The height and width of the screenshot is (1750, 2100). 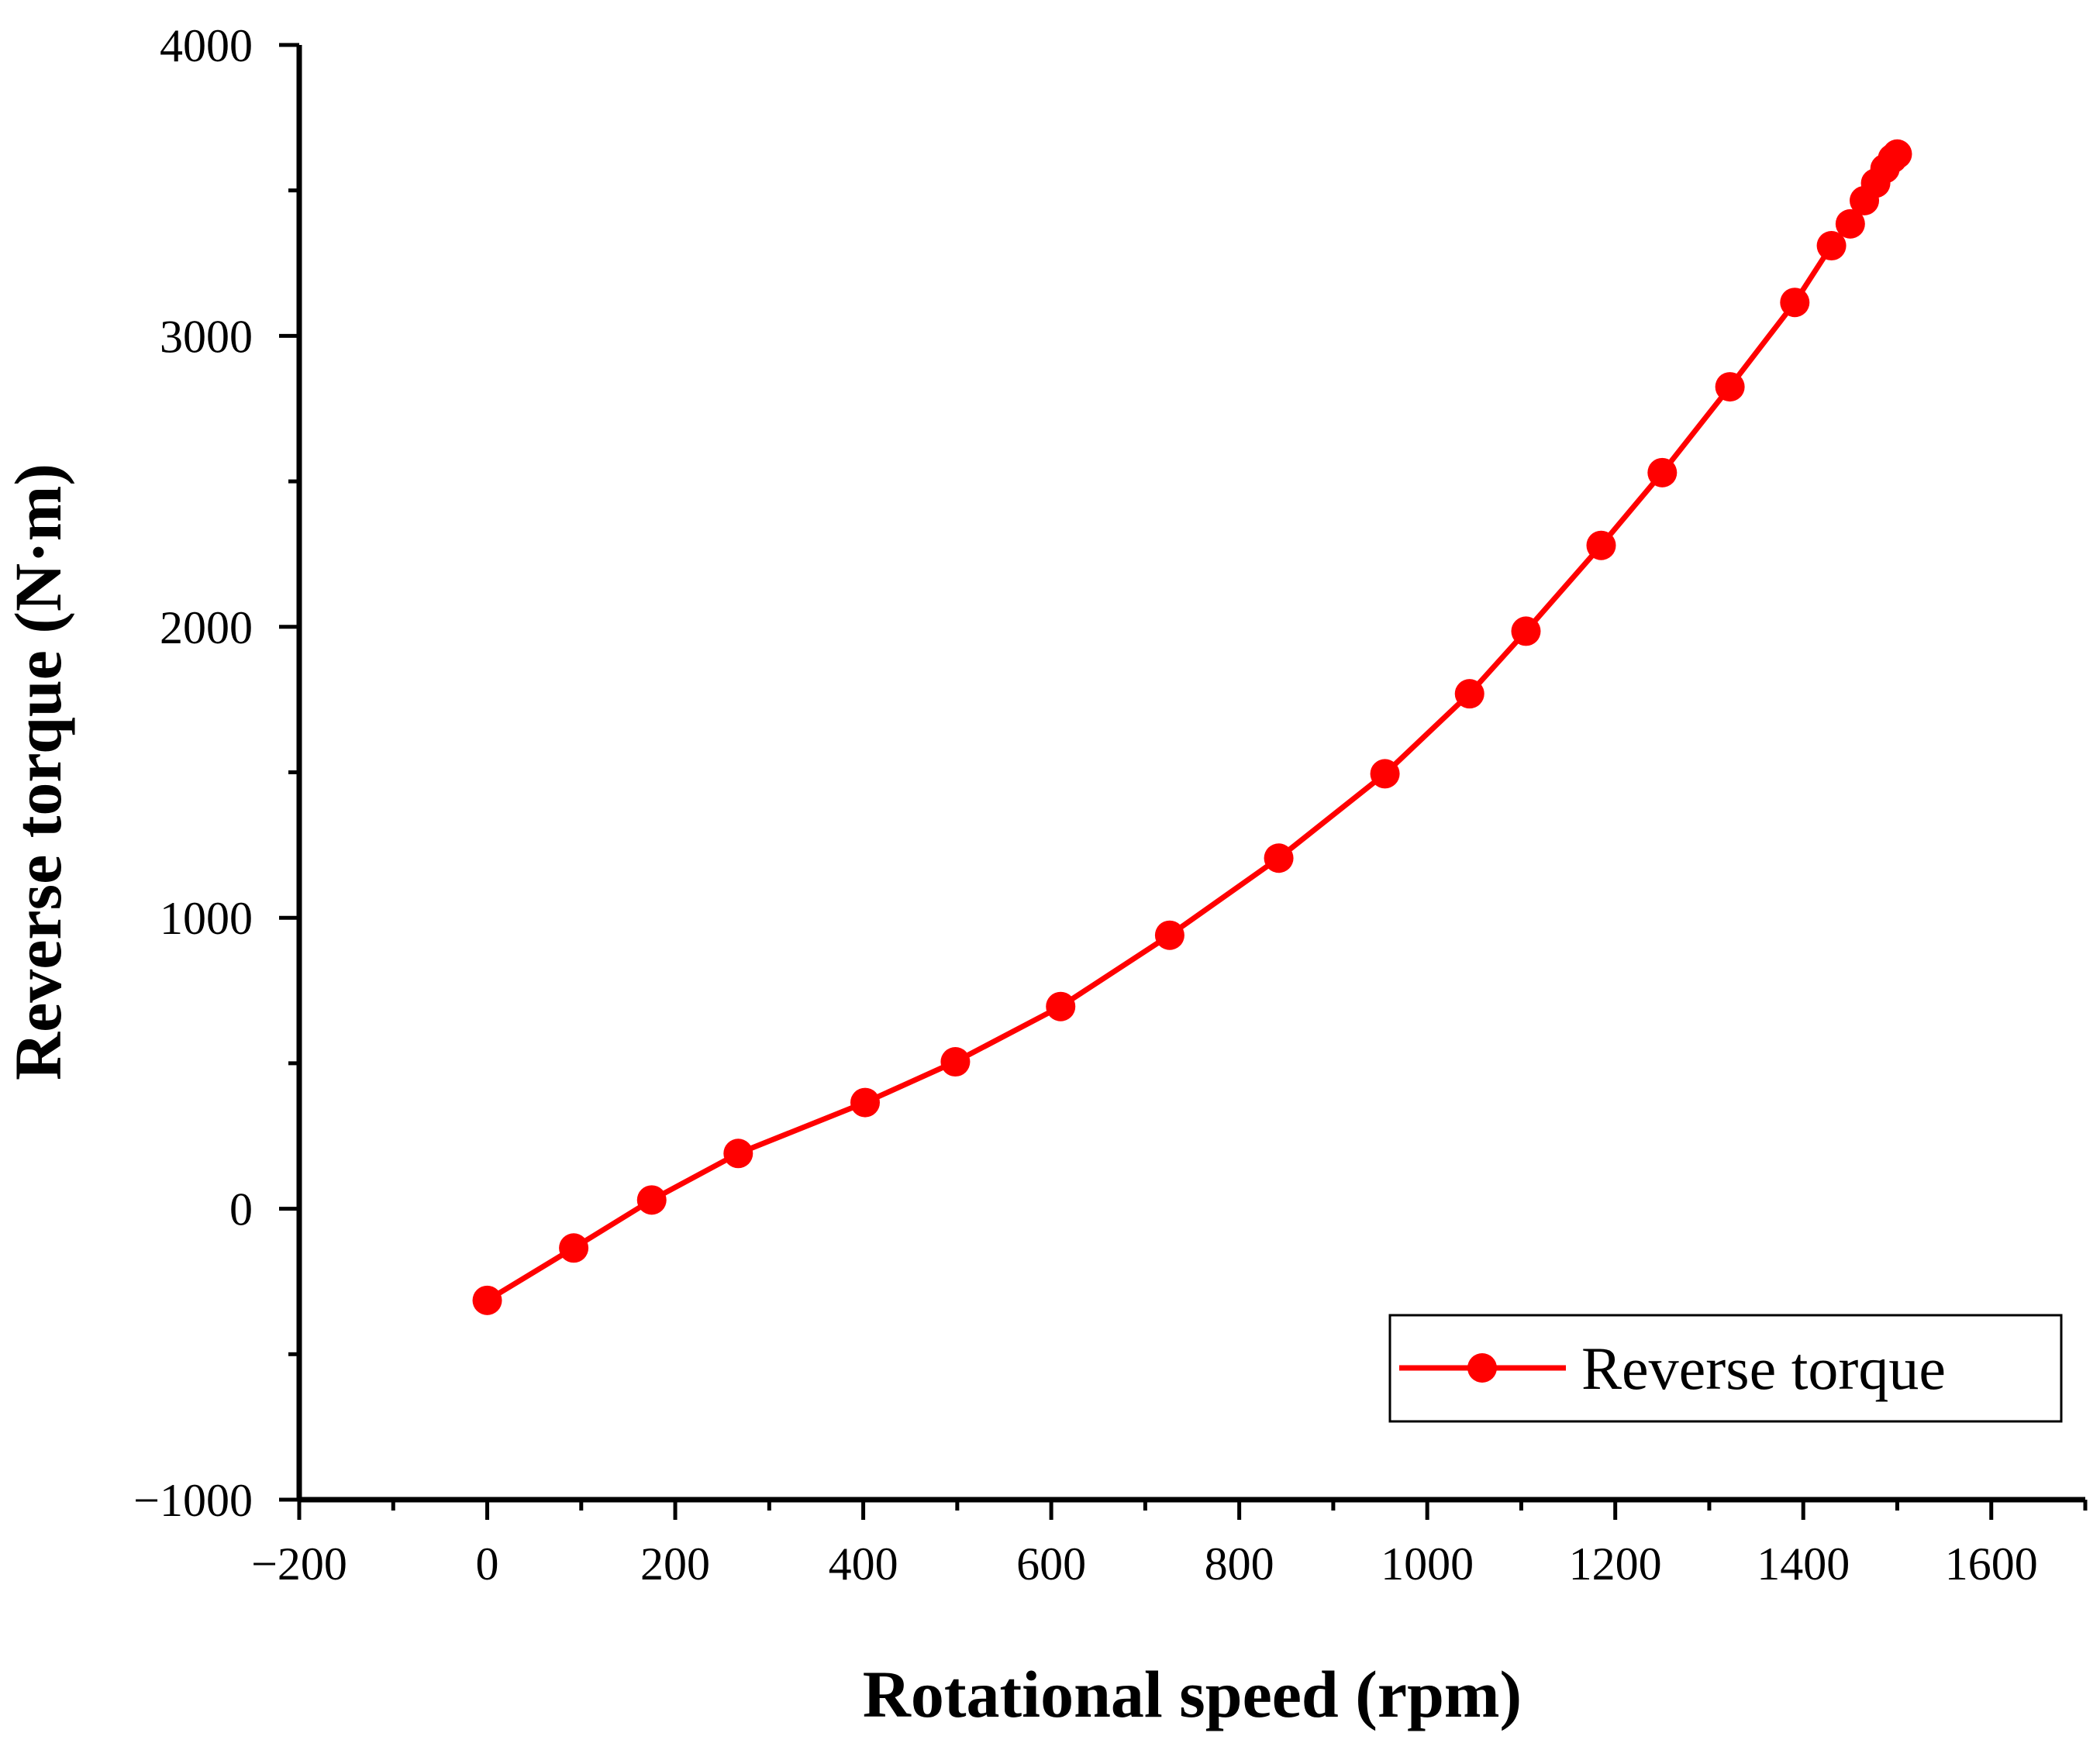 I want to click on x-tick-label: 1000, so click(x=1428, y=1564).